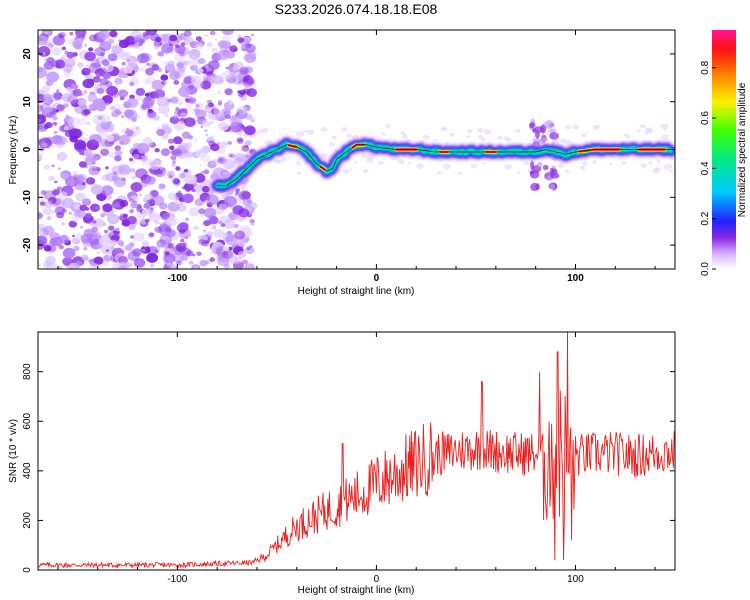 The image size is (750, 600). Describe the element at coordinates (27, 520) in the screenshot. I see `y-tick-label: 200` at that location.